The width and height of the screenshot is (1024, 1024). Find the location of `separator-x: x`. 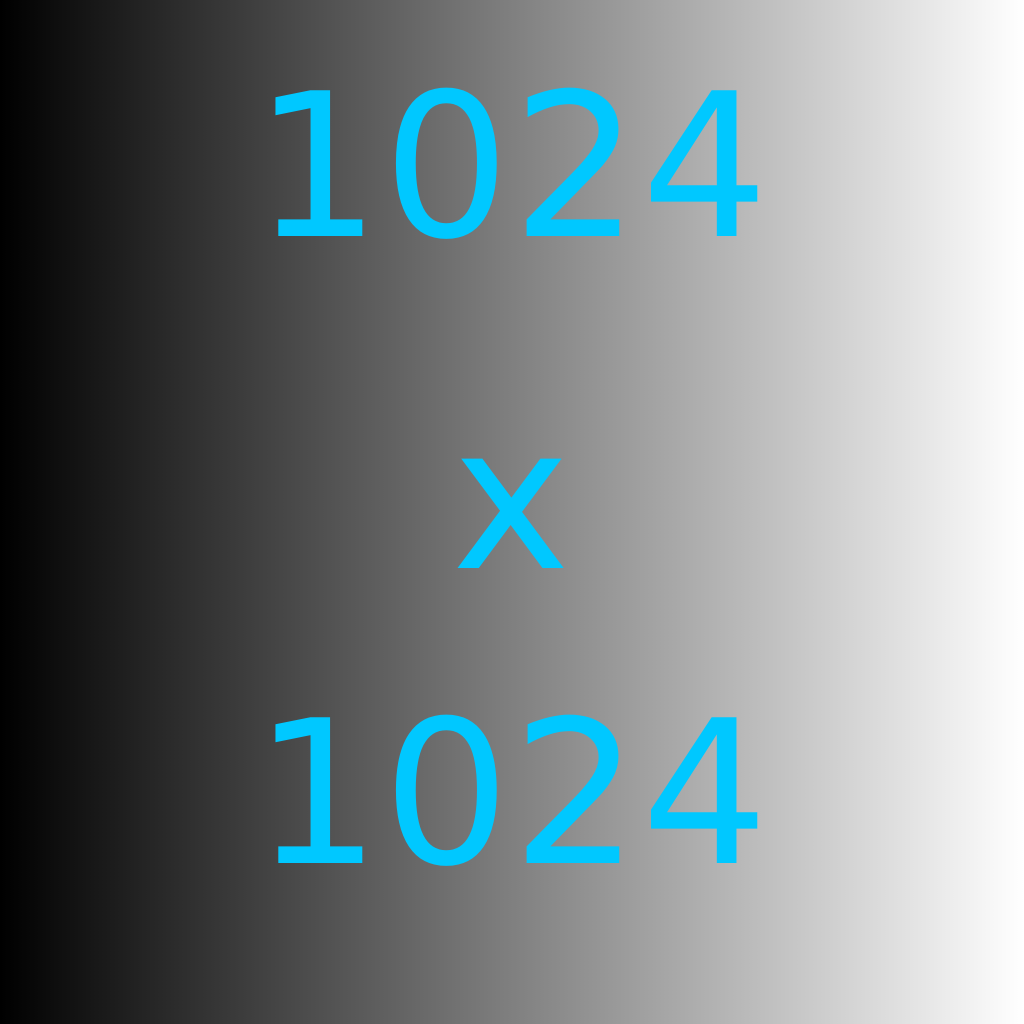

separator-x: x is located at coordinates (512, 499).